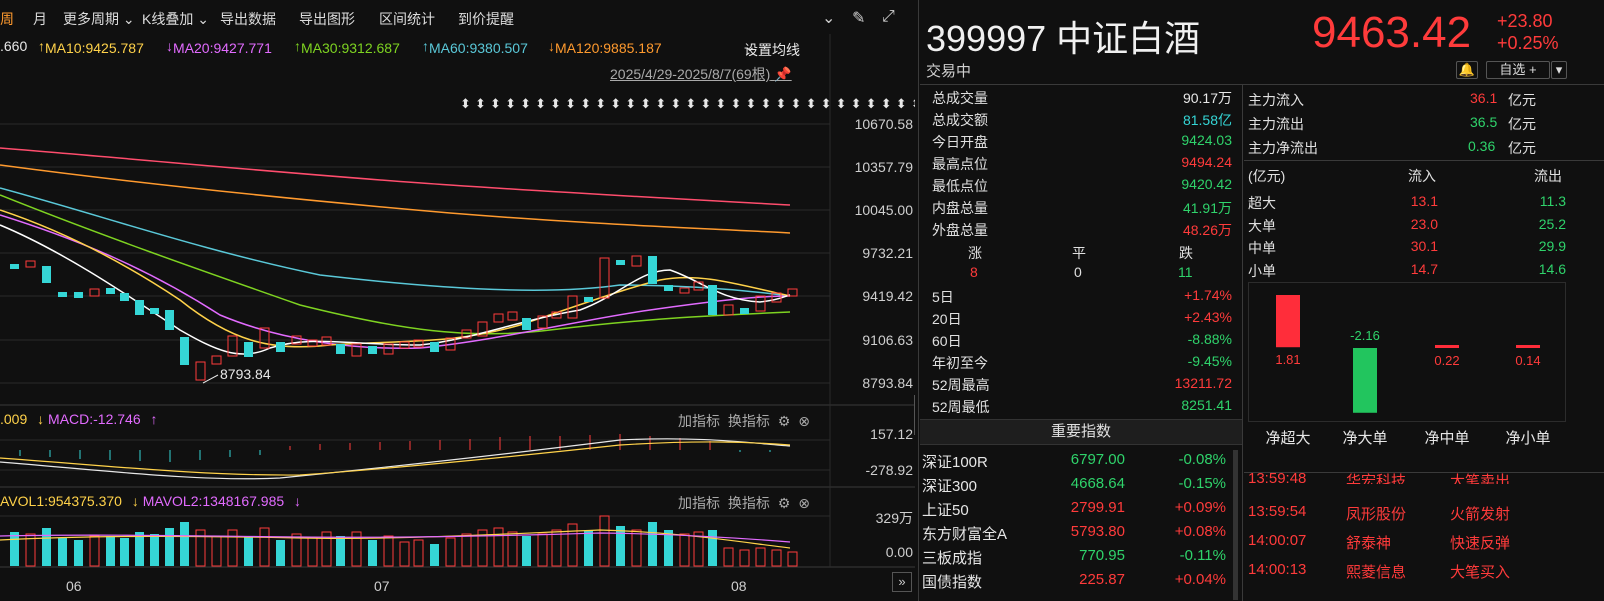 The height and width of the screenshot is (601, 1604). What do you see at coordinates (950, 486) in the screenshot?
I see `index-name: 深证300` at bounding box center [950, 486].